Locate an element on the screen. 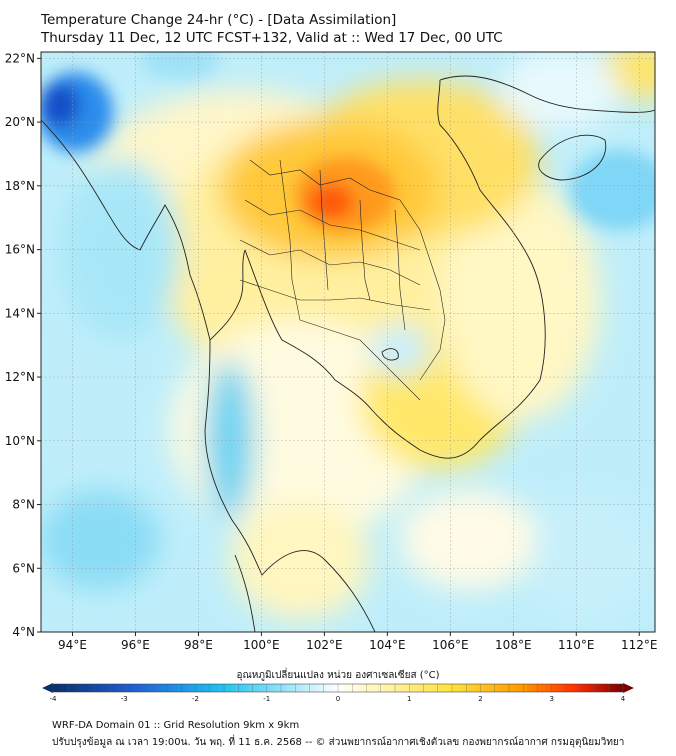  lat-tick-label: 6°N is located at coordinates (23, 568).